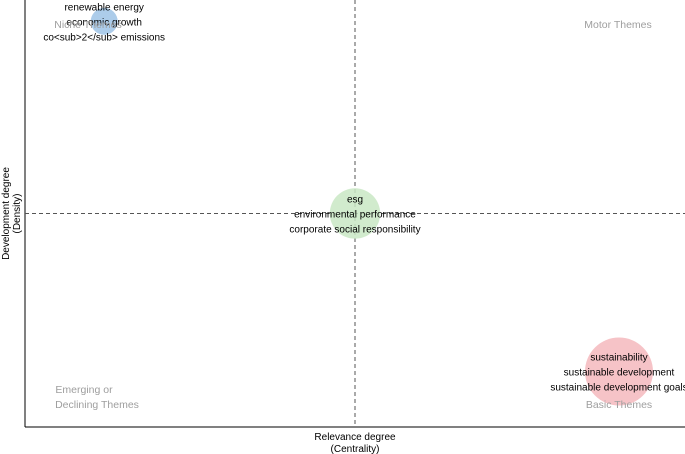 The height and width of the screenshot is (454, 685). What do you see at coordinates (104, 37) in the screenshot?
I see `cluster-1-label-3: co<sub>2</sub> emissions` at bounding box center [104, 37].